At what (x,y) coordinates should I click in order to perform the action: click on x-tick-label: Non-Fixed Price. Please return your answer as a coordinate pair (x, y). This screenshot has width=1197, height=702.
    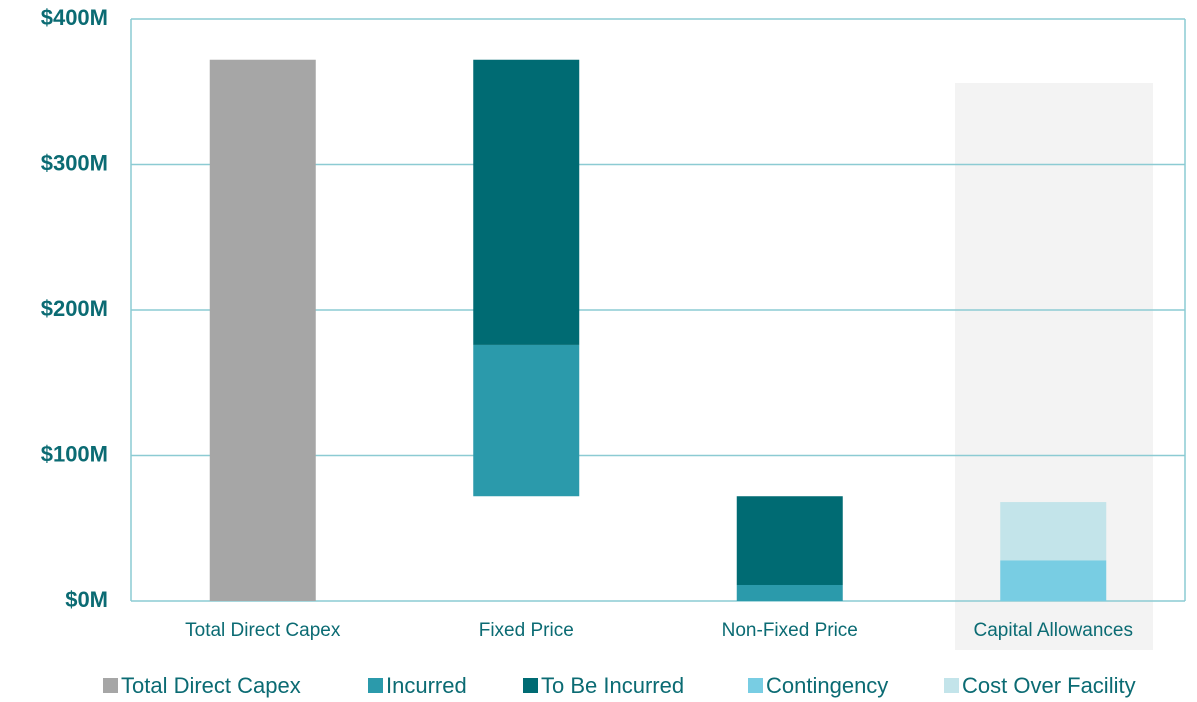
    Looking at the image, I should click on (790, 630).